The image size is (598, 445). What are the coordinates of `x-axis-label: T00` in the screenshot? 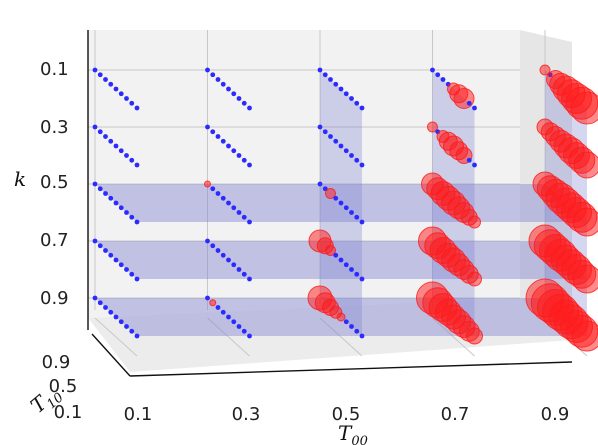 It's located at (353, 433).